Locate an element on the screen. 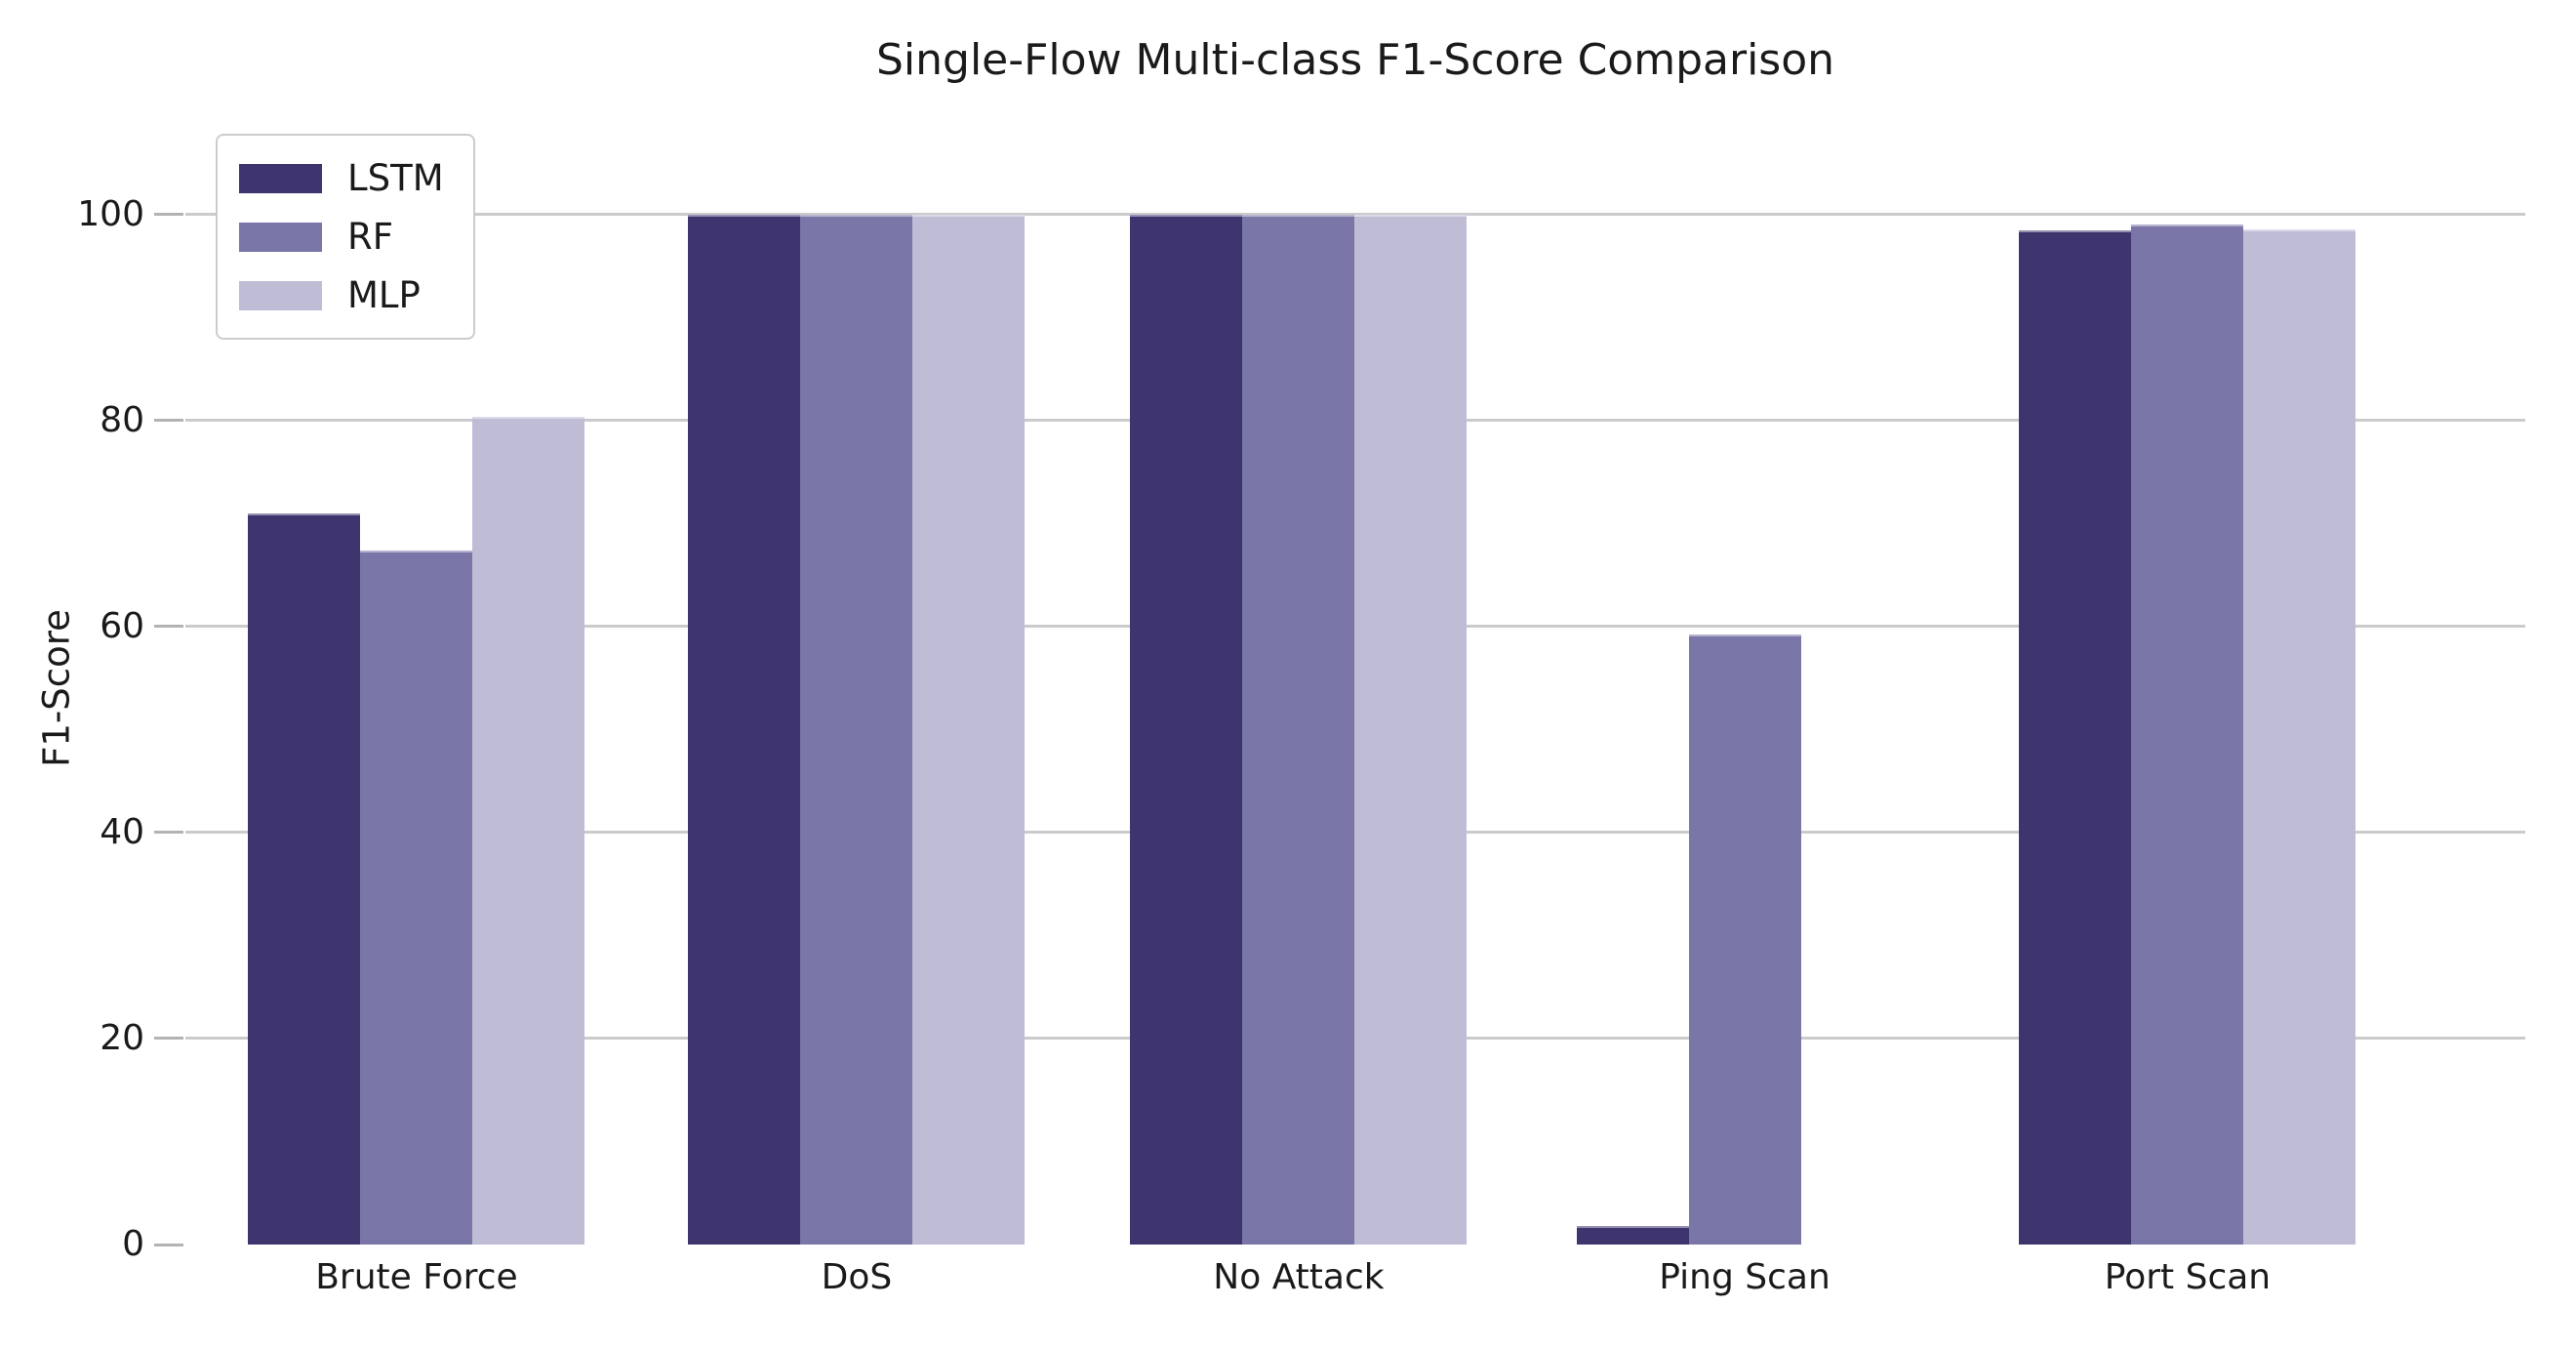  legend-label-lstm: LSTM is located at coordinates (395, 178).